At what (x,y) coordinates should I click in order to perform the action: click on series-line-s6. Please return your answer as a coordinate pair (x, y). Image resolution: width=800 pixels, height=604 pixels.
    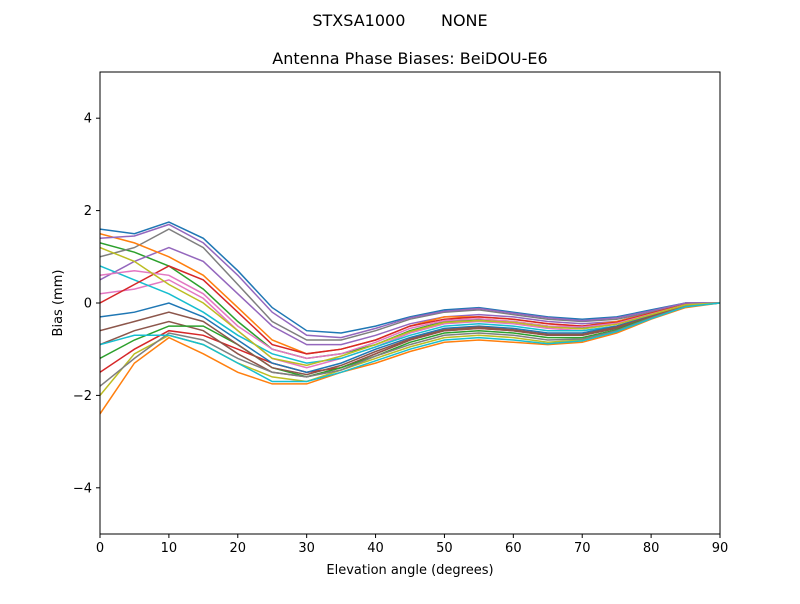
    Looking at the image, I should click on (410, 340).